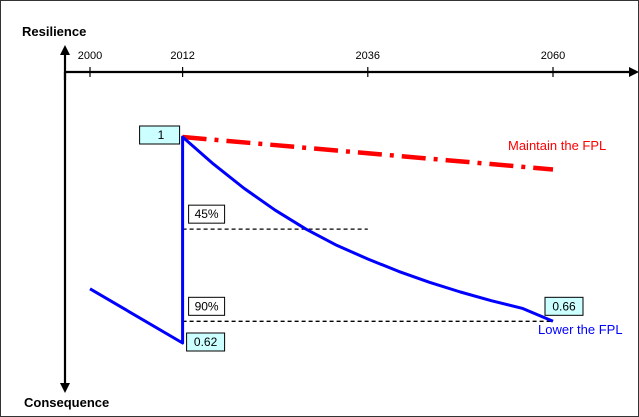  I want to click on x-tick-label: 2060, so click(553, 56).